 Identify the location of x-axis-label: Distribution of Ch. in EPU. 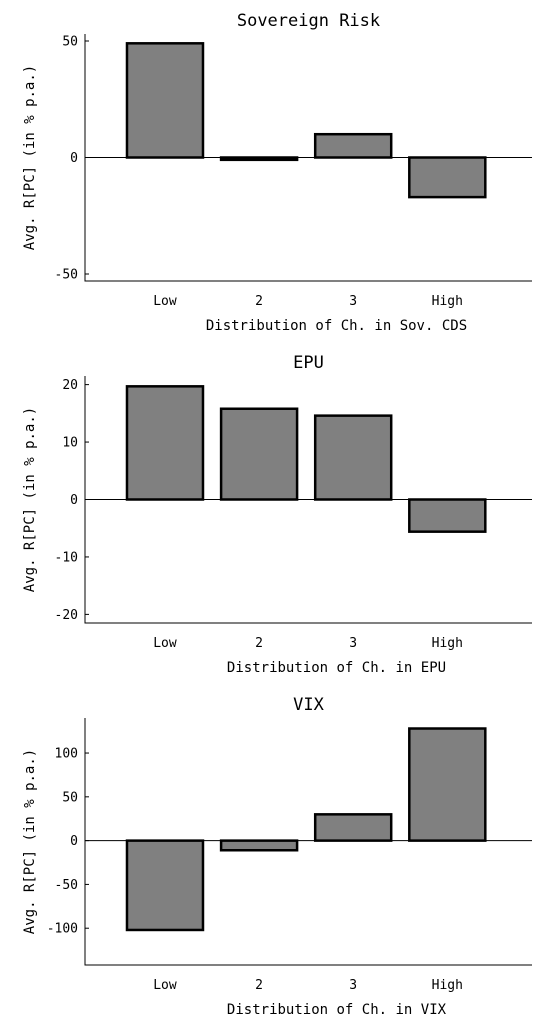
(336, 668).